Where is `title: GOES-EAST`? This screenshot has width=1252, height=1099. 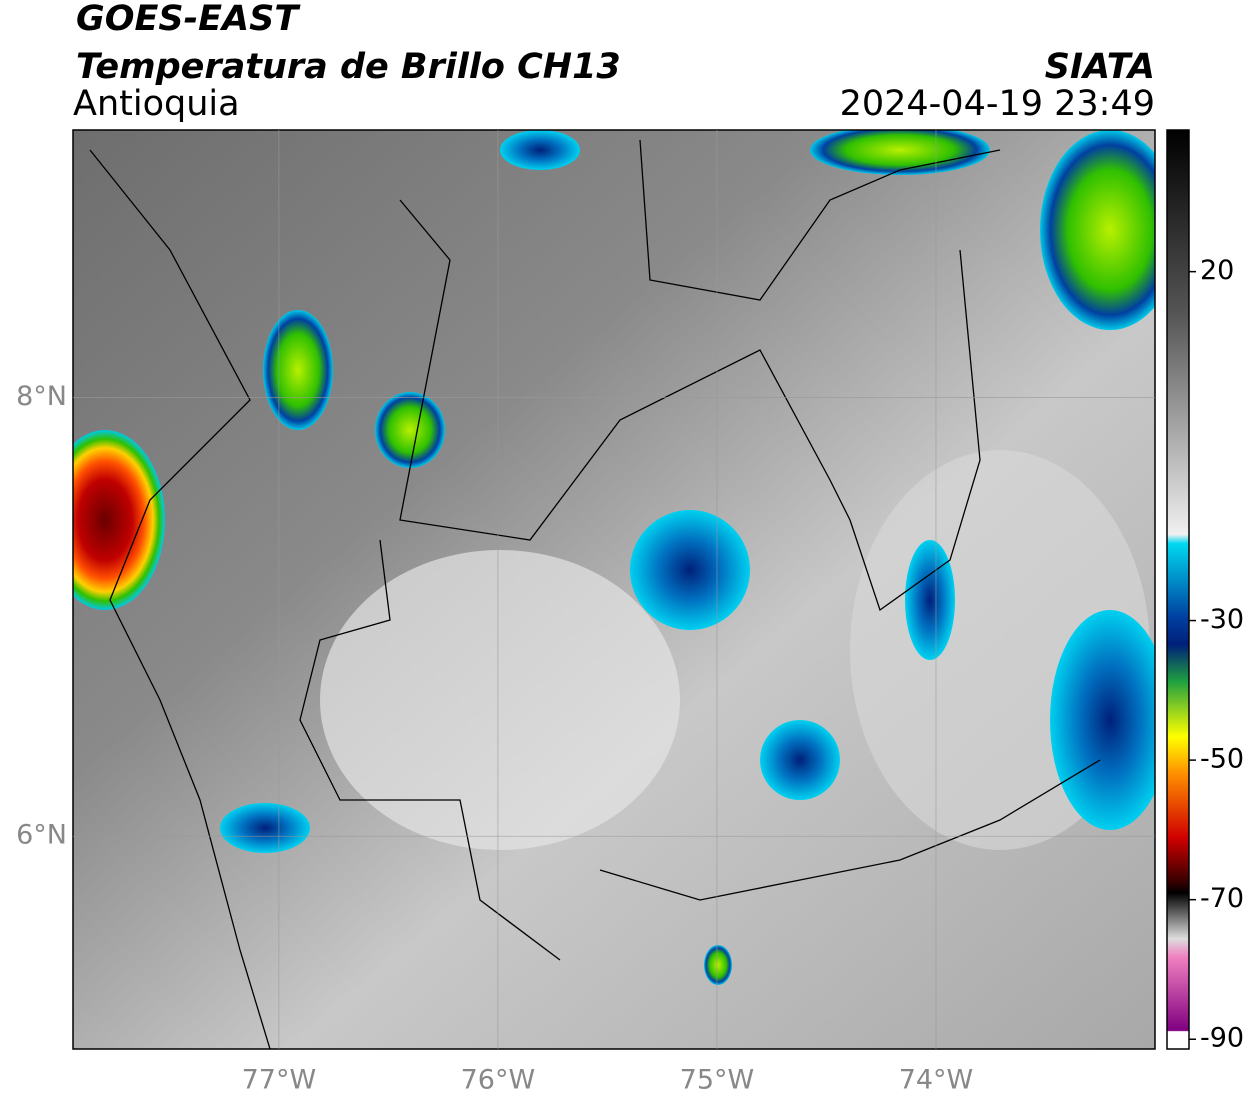
title: GOES-EAST is located at coordinates (188, 19).